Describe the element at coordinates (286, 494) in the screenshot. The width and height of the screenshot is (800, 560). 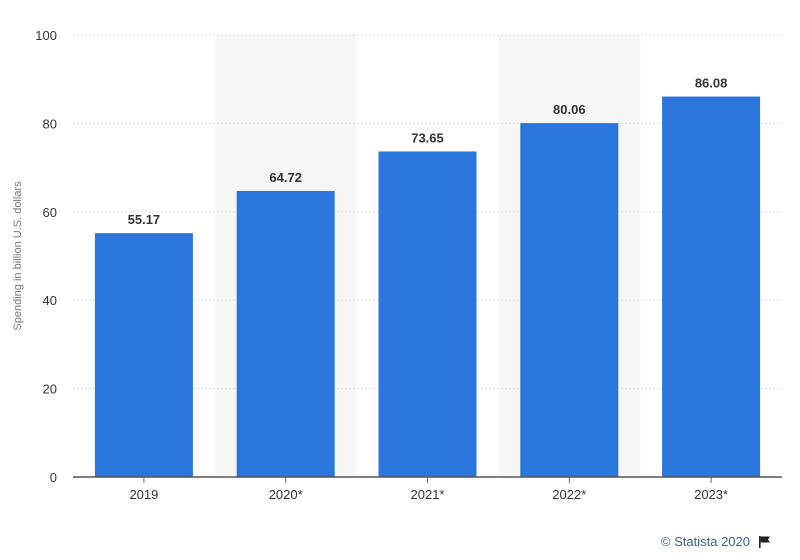
I see `x-tick-label-1: 2020*` at that location.